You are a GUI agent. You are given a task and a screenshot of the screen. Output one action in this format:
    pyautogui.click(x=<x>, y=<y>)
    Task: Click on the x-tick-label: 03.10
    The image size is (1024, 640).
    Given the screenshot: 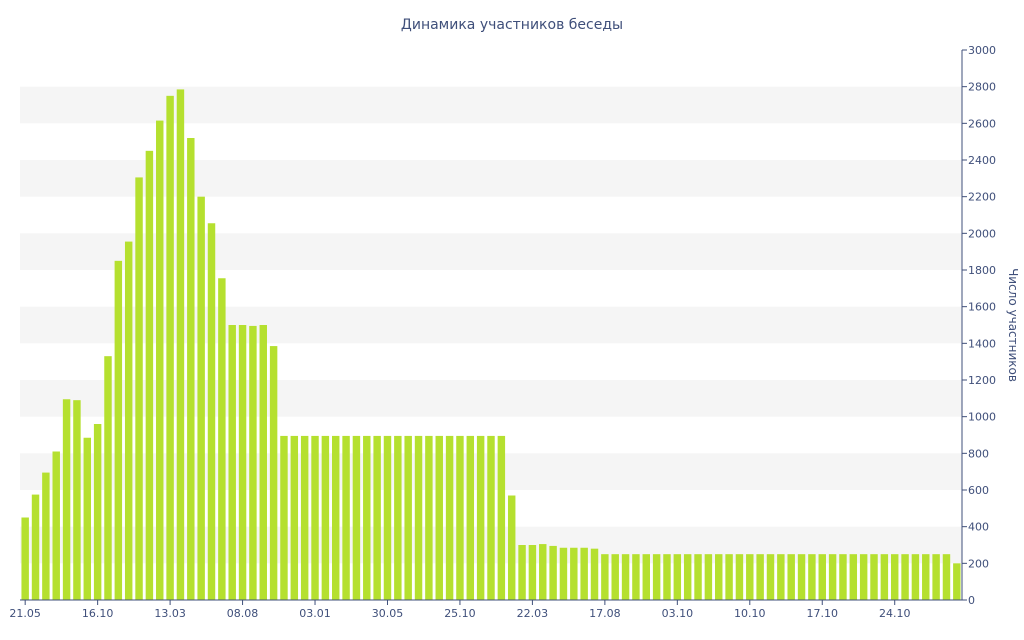 What is the action you would take?
    pyautogui.click(x=678, y=613)
    